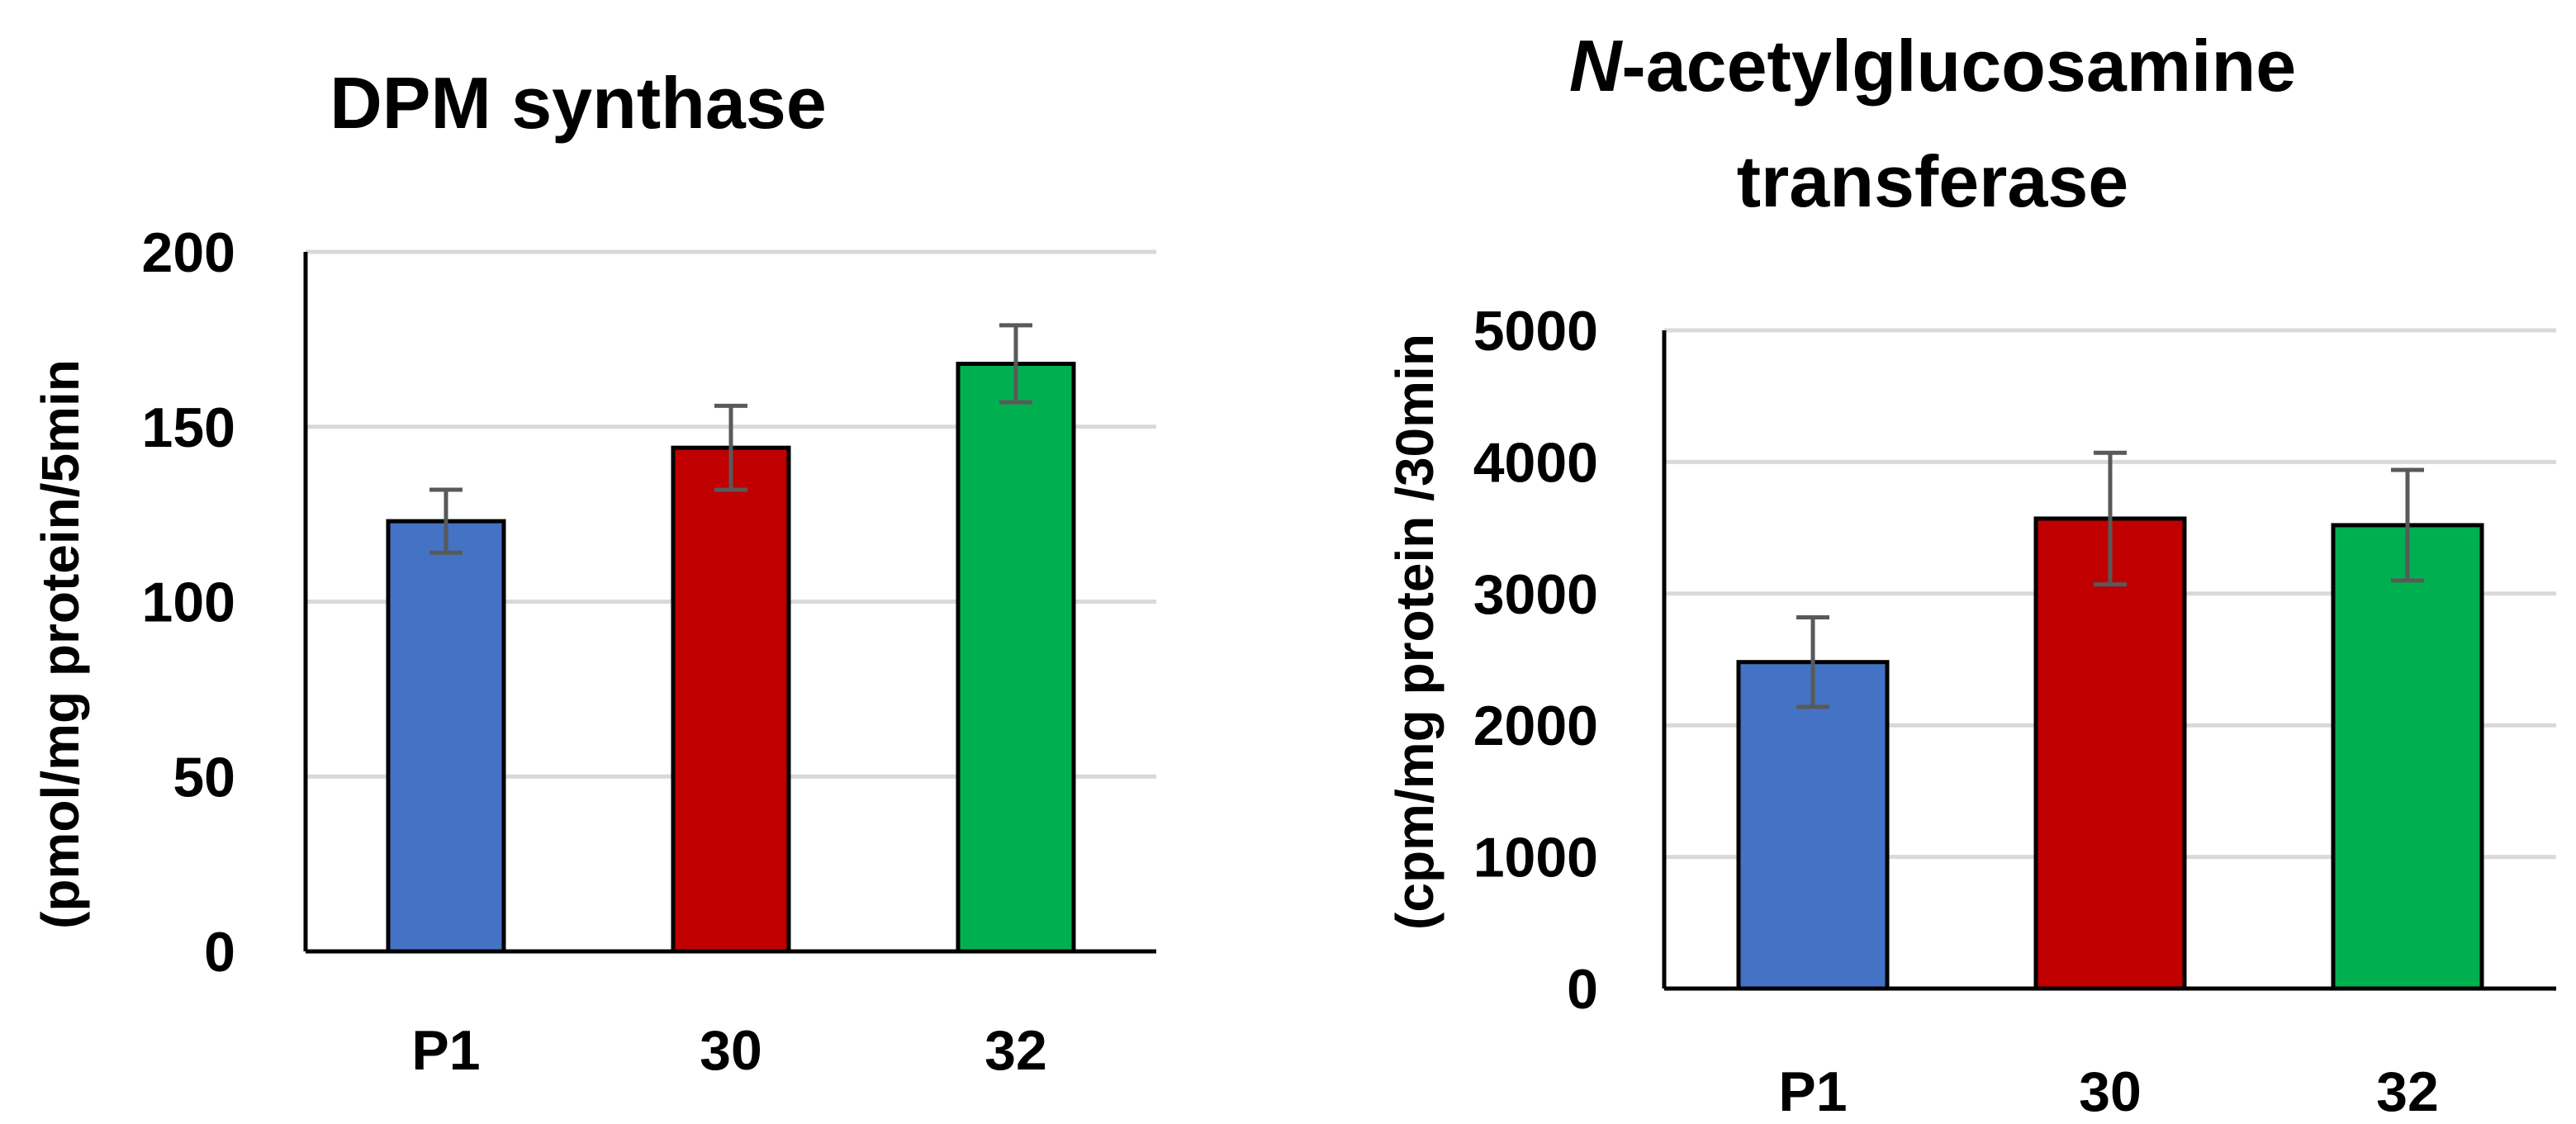  I want to click on y-axis-label: (cpm/mg protein /30min, so click(1415, 632).